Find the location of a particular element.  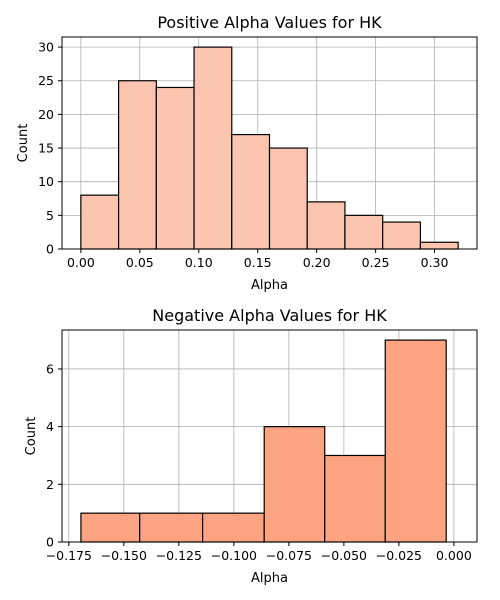

x-tick-label: 0.000 is located at coordinates (454, 555).